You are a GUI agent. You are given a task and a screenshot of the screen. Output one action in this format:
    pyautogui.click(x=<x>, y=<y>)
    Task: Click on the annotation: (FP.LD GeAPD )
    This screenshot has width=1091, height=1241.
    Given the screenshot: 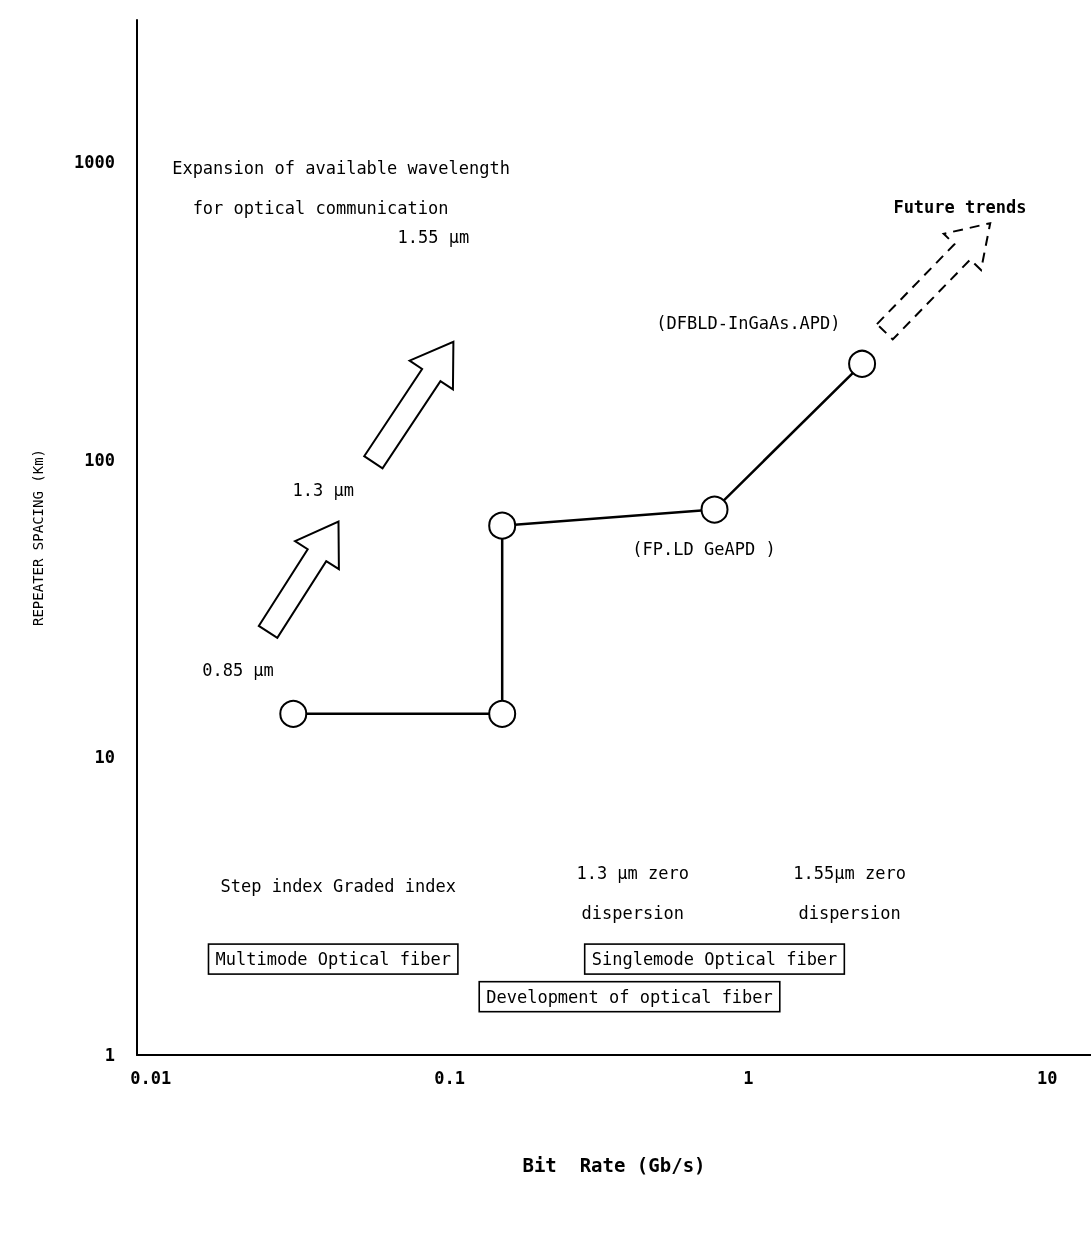 What is the action you would take?
    pyautogui.click(x=704, y=549)
    